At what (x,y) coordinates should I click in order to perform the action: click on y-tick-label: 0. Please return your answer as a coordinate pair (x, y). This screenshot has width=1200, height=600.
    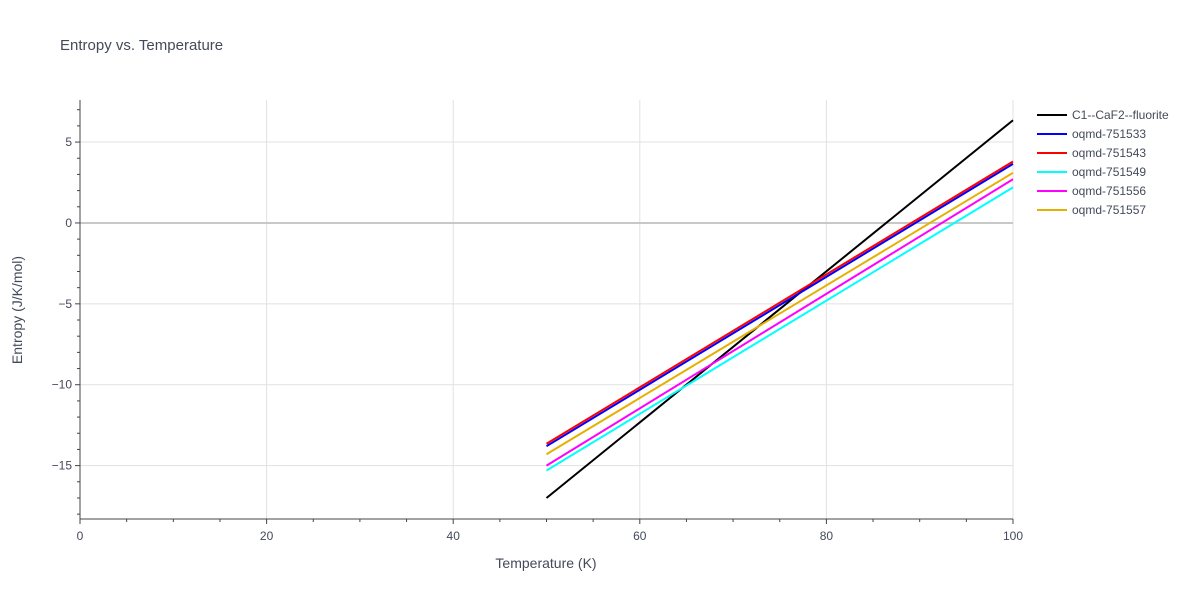
    Looking at the image, I should click on (68, 223).